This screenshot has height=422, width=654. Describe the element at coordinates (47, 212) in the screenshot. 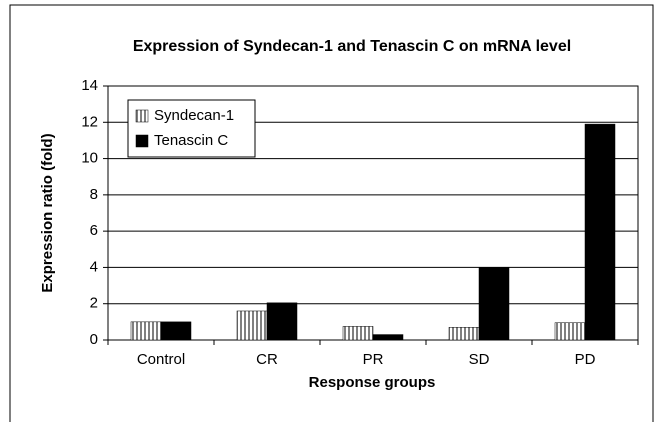

I see `y-axis-title: Expression ratio (fold)` at that location.